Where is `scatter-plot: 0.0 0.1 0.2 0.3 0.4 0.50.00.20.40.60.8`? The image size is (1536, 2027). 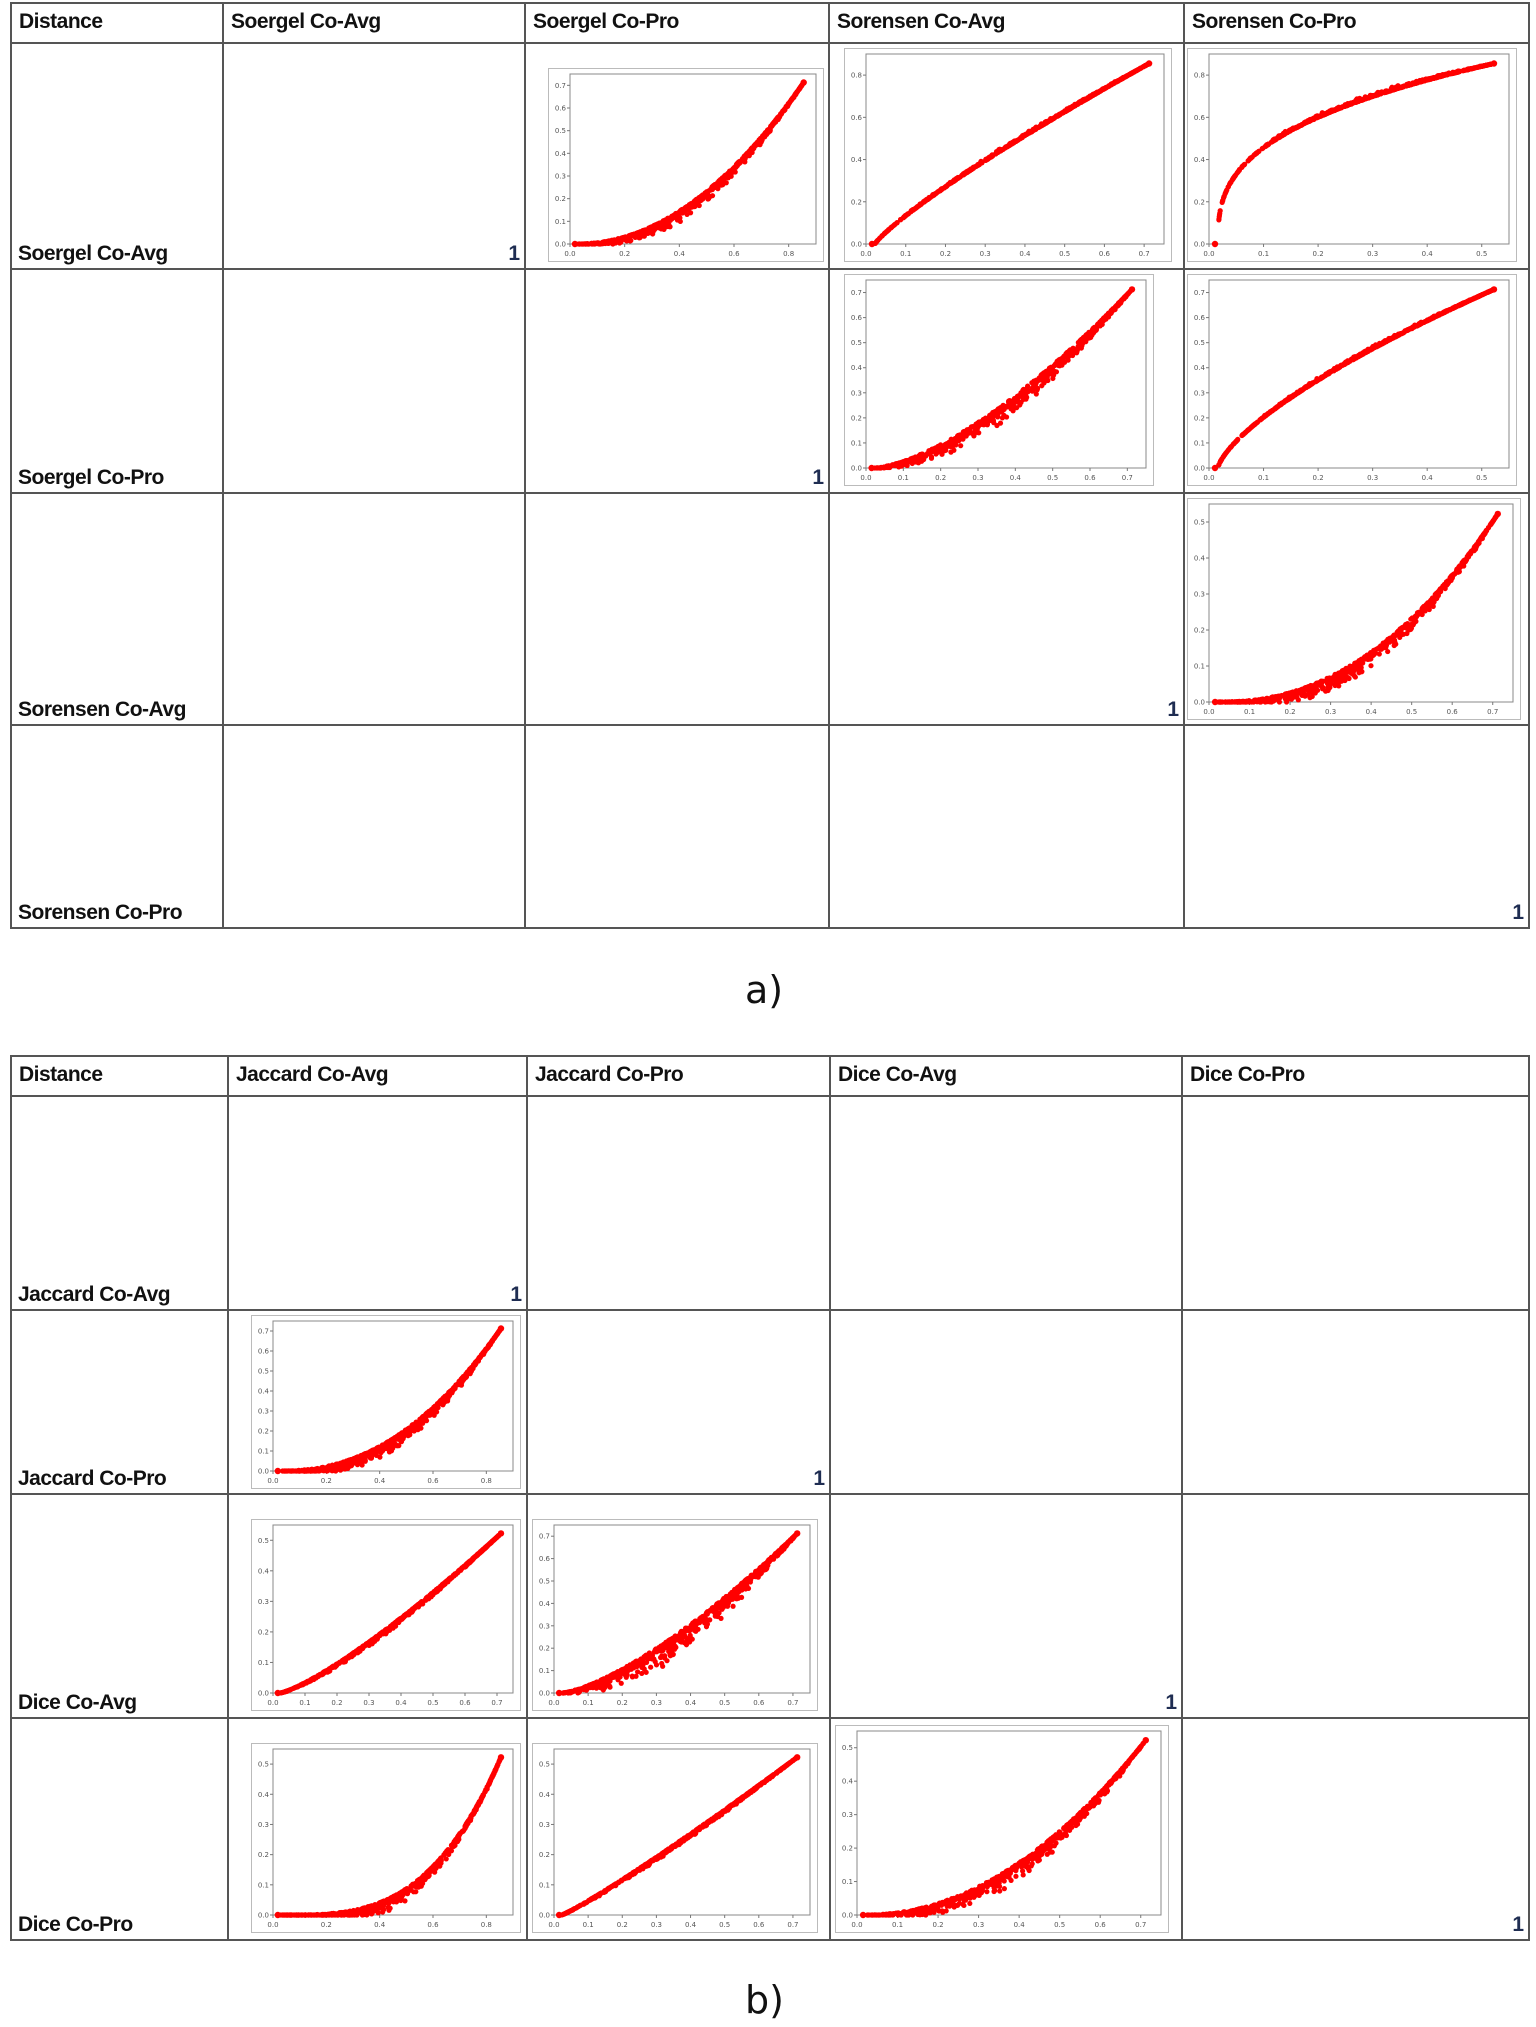 scatter-plot: 0.0 0.1 0.2 0.3 0.4 0.50.00.20.40.60.8 is located at coordinates (1352, 155).